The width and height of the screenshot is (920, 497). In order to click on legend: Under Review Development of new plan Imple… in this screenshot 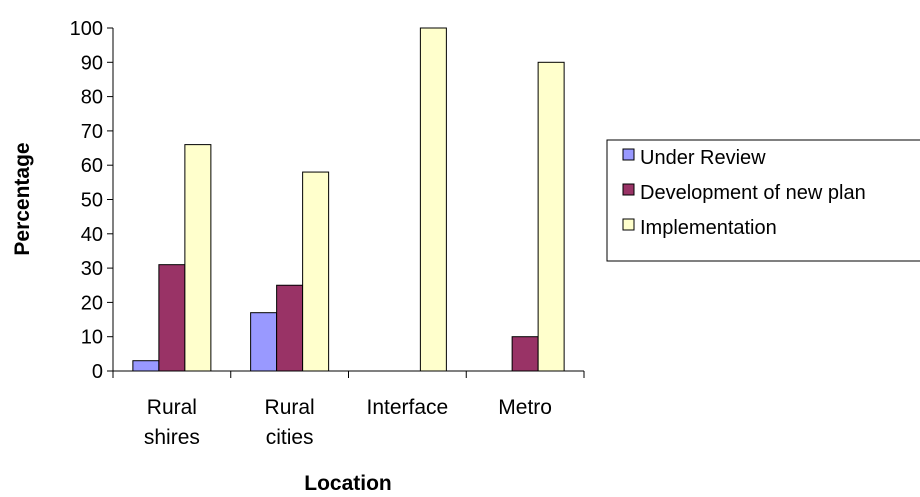, I will do `click(763, 200)`.